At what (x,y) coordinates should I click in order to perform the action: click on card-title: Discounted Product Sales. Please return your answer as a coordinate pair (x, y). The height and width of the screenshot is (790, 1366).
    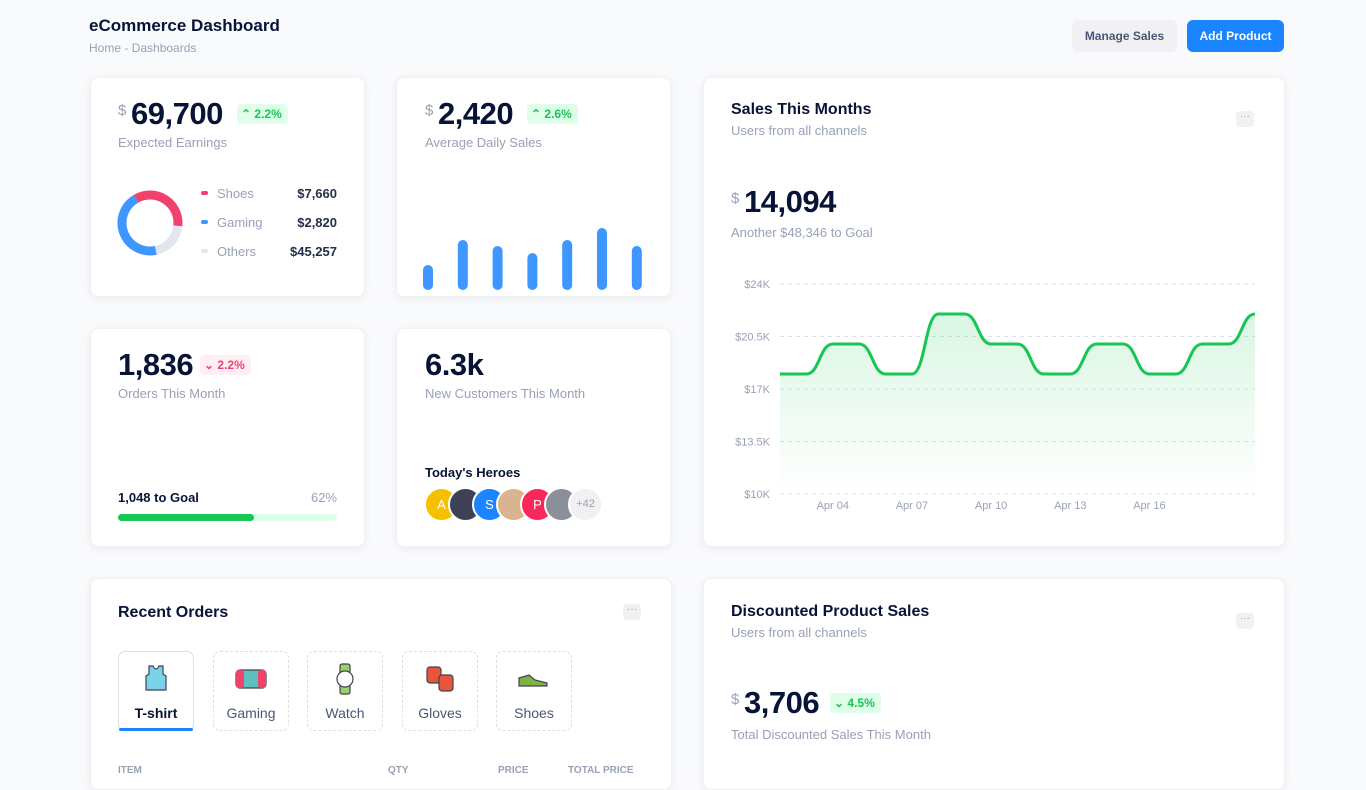
    Looking at the image, I should click on (830, 611).